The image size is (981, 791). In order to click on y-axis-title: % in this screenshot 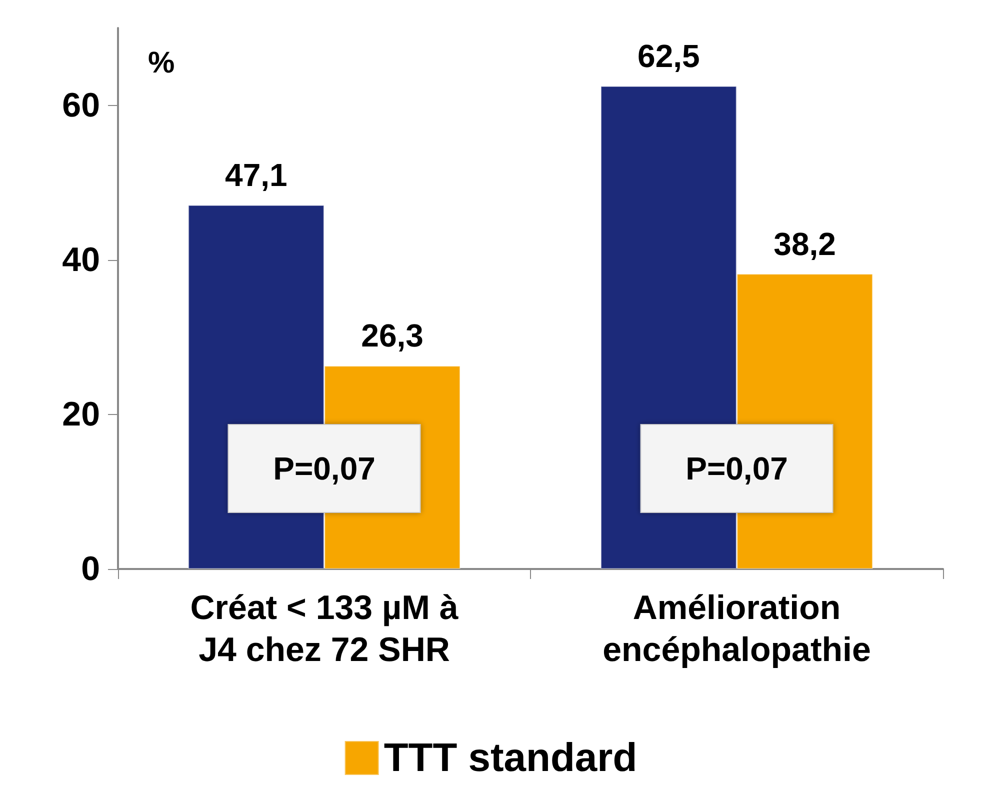, I will do `click(161, 63)`.